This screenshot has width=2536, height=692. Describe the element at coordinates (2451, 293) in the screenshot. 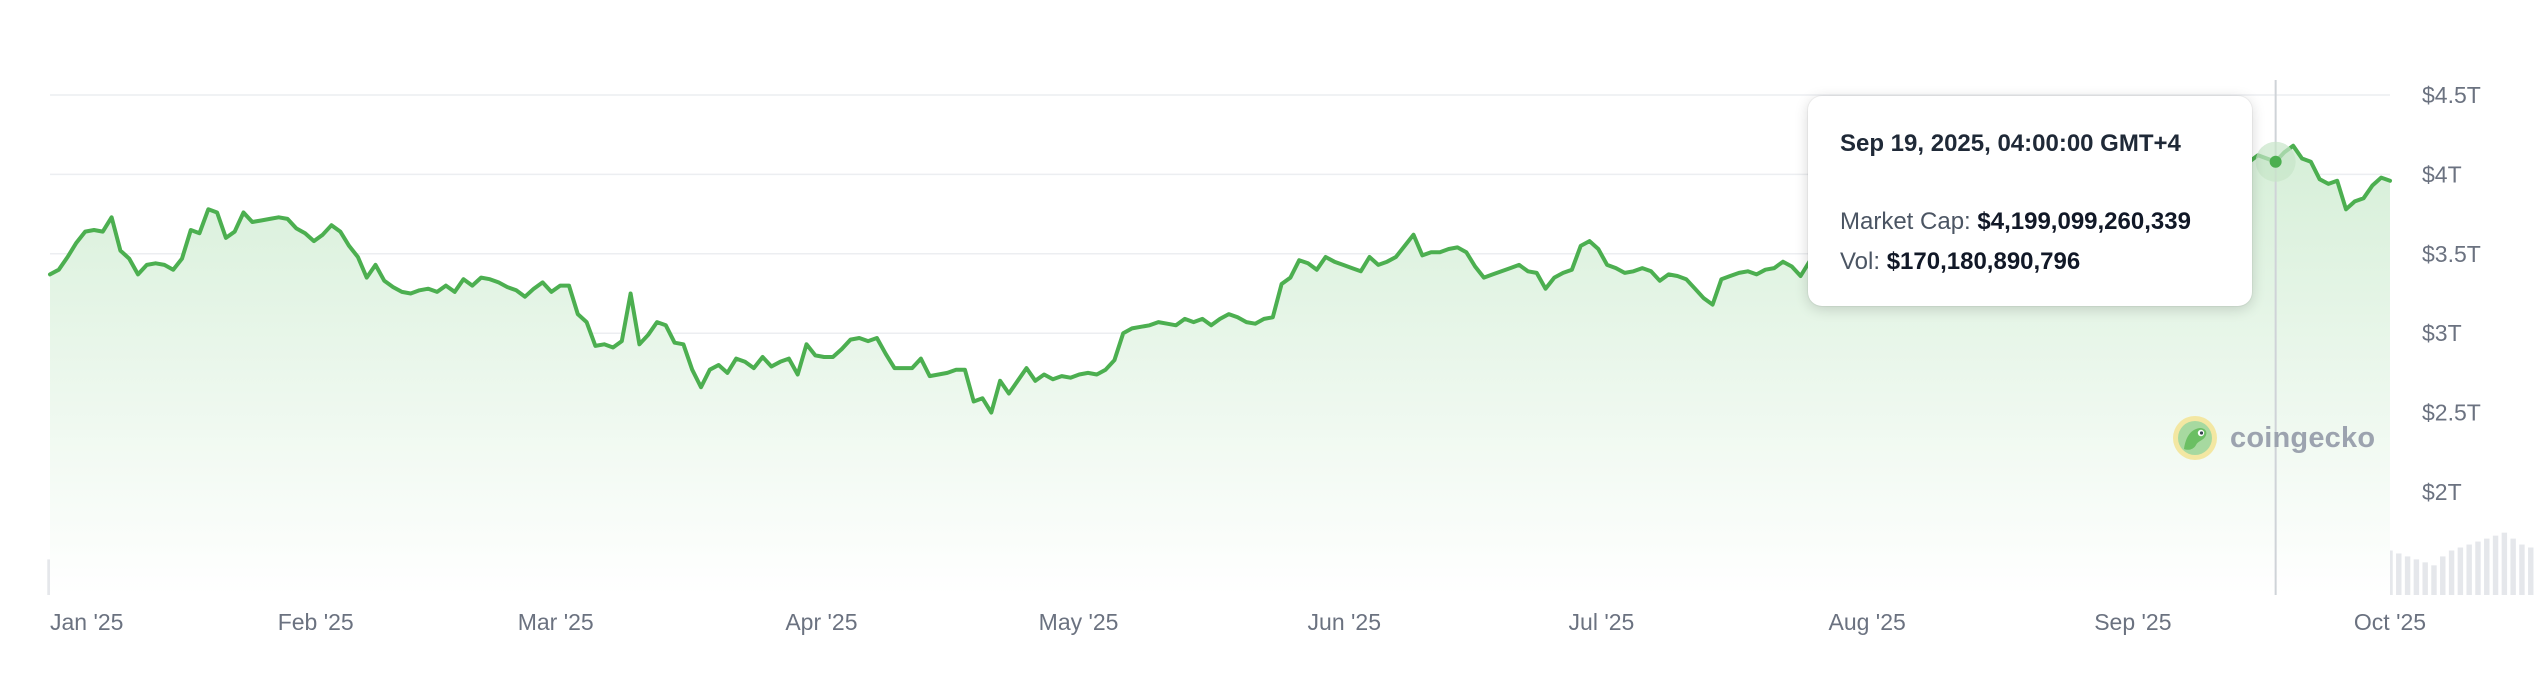

I see `y-axis-ticks: $4.5T $4T $3.5T $3T $2.5T $2T` at that location.